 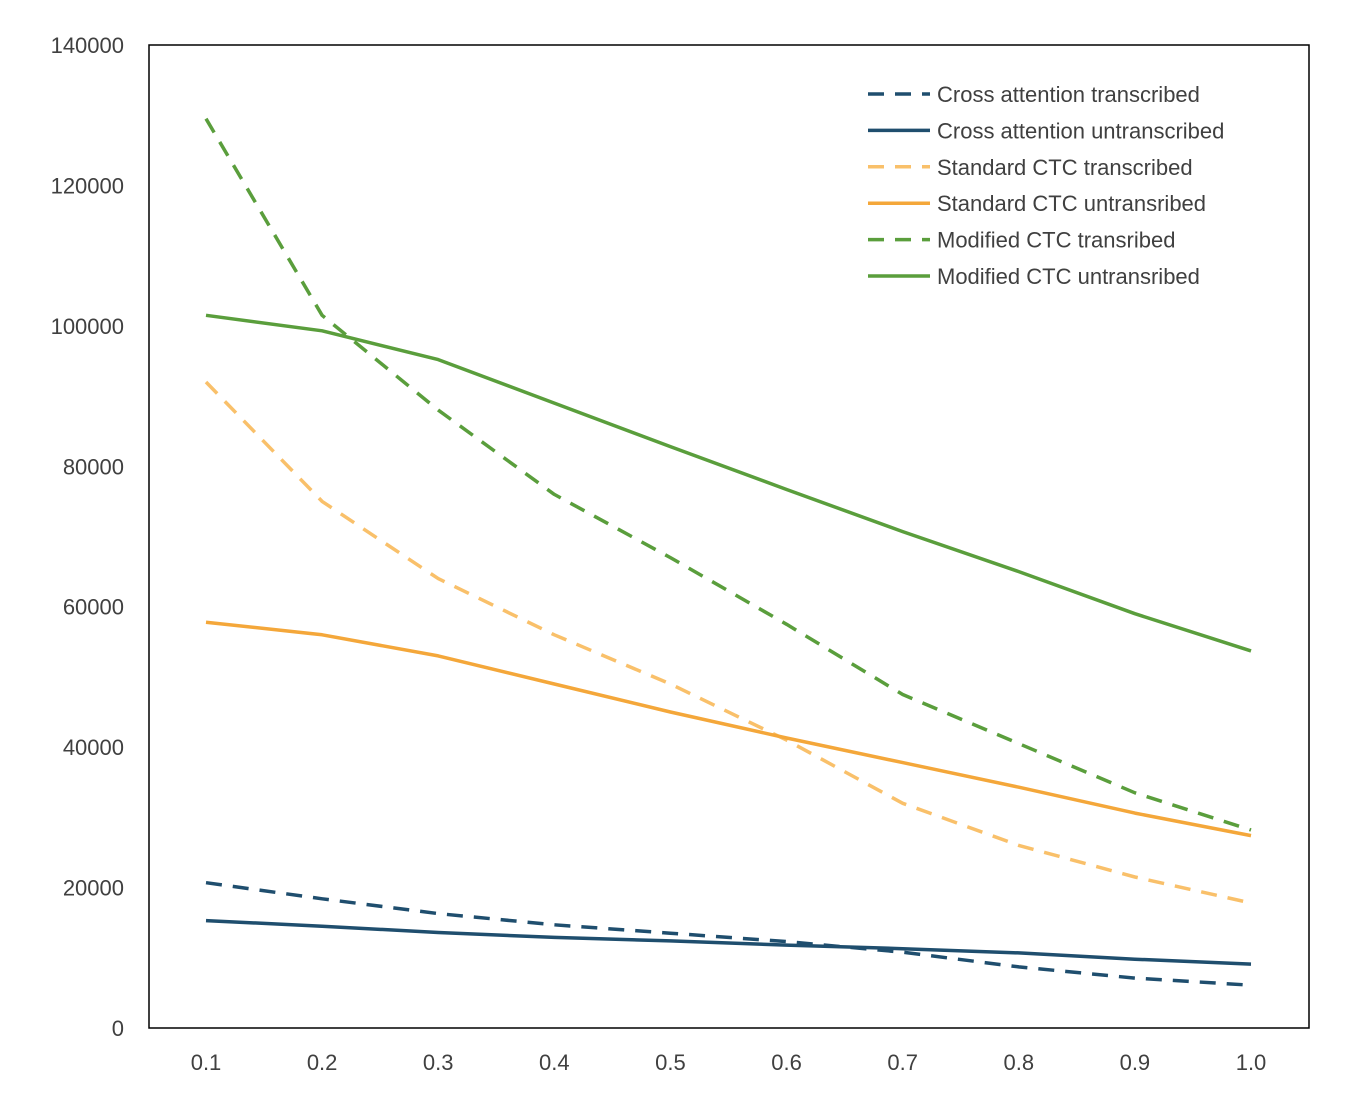 What do you see at coordinates (87, 326) in the screenshot?
I see `y-tick-label: 100000` at bounding box center [87, 326].